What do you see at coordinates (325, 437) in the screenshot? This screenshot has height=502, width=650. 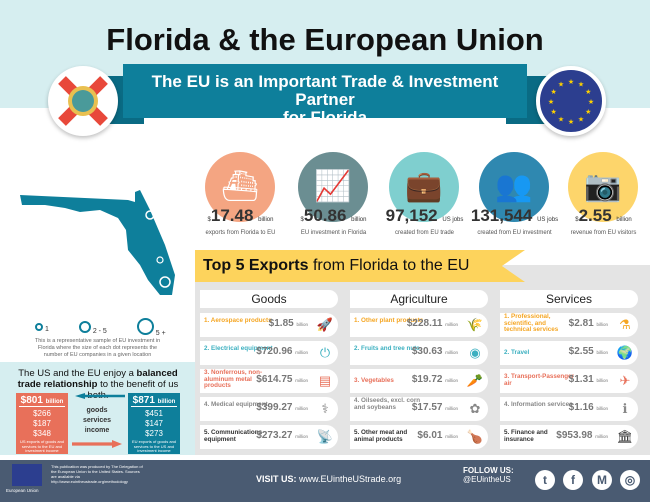 I see `antenna-icon: 📡` at bounding box center [325, 437].